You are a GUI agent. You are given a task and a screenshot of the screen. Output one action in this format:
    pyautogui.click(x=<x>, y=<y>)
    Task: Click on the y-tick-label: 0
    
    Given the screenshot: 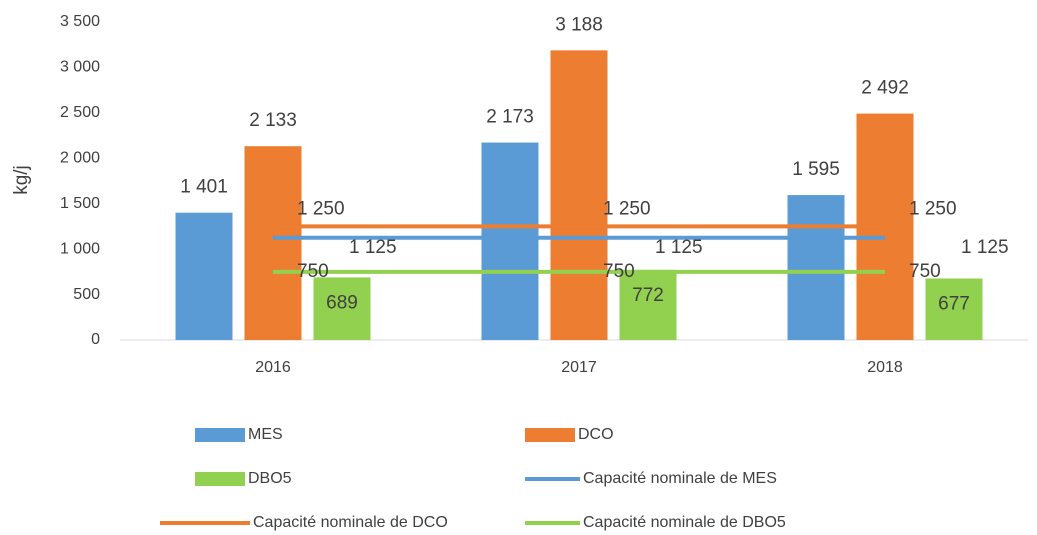 What is the action you would take?
    pyautogui.click(x=95, y=339)
    